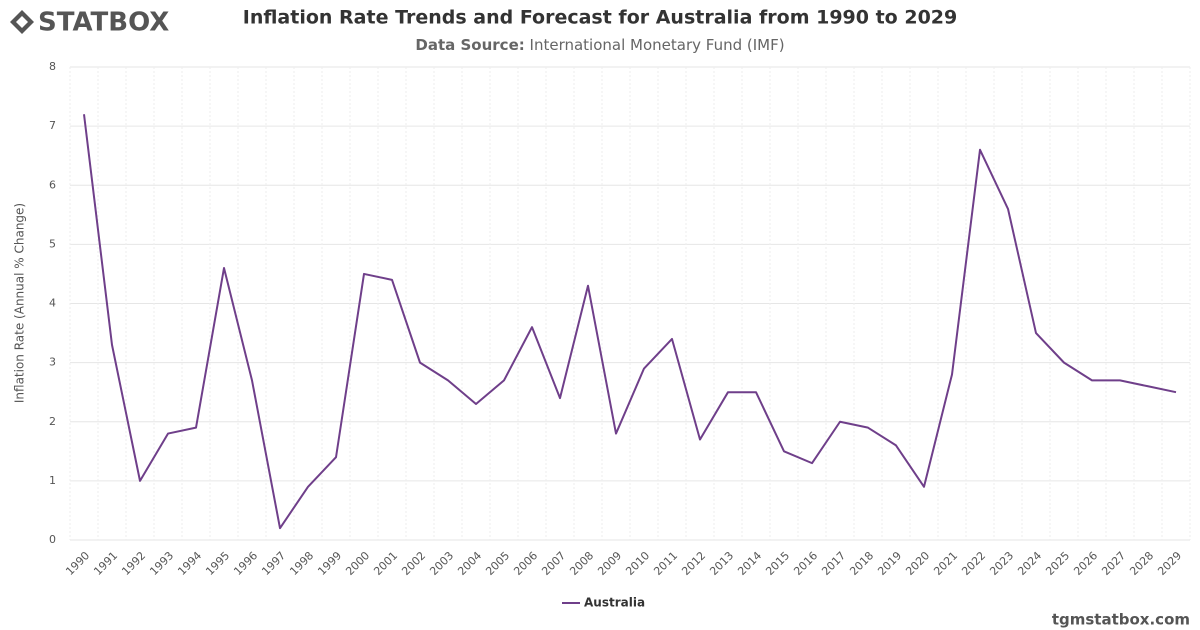  I want to click on x-tick-label: 2016, so click(805, 563).